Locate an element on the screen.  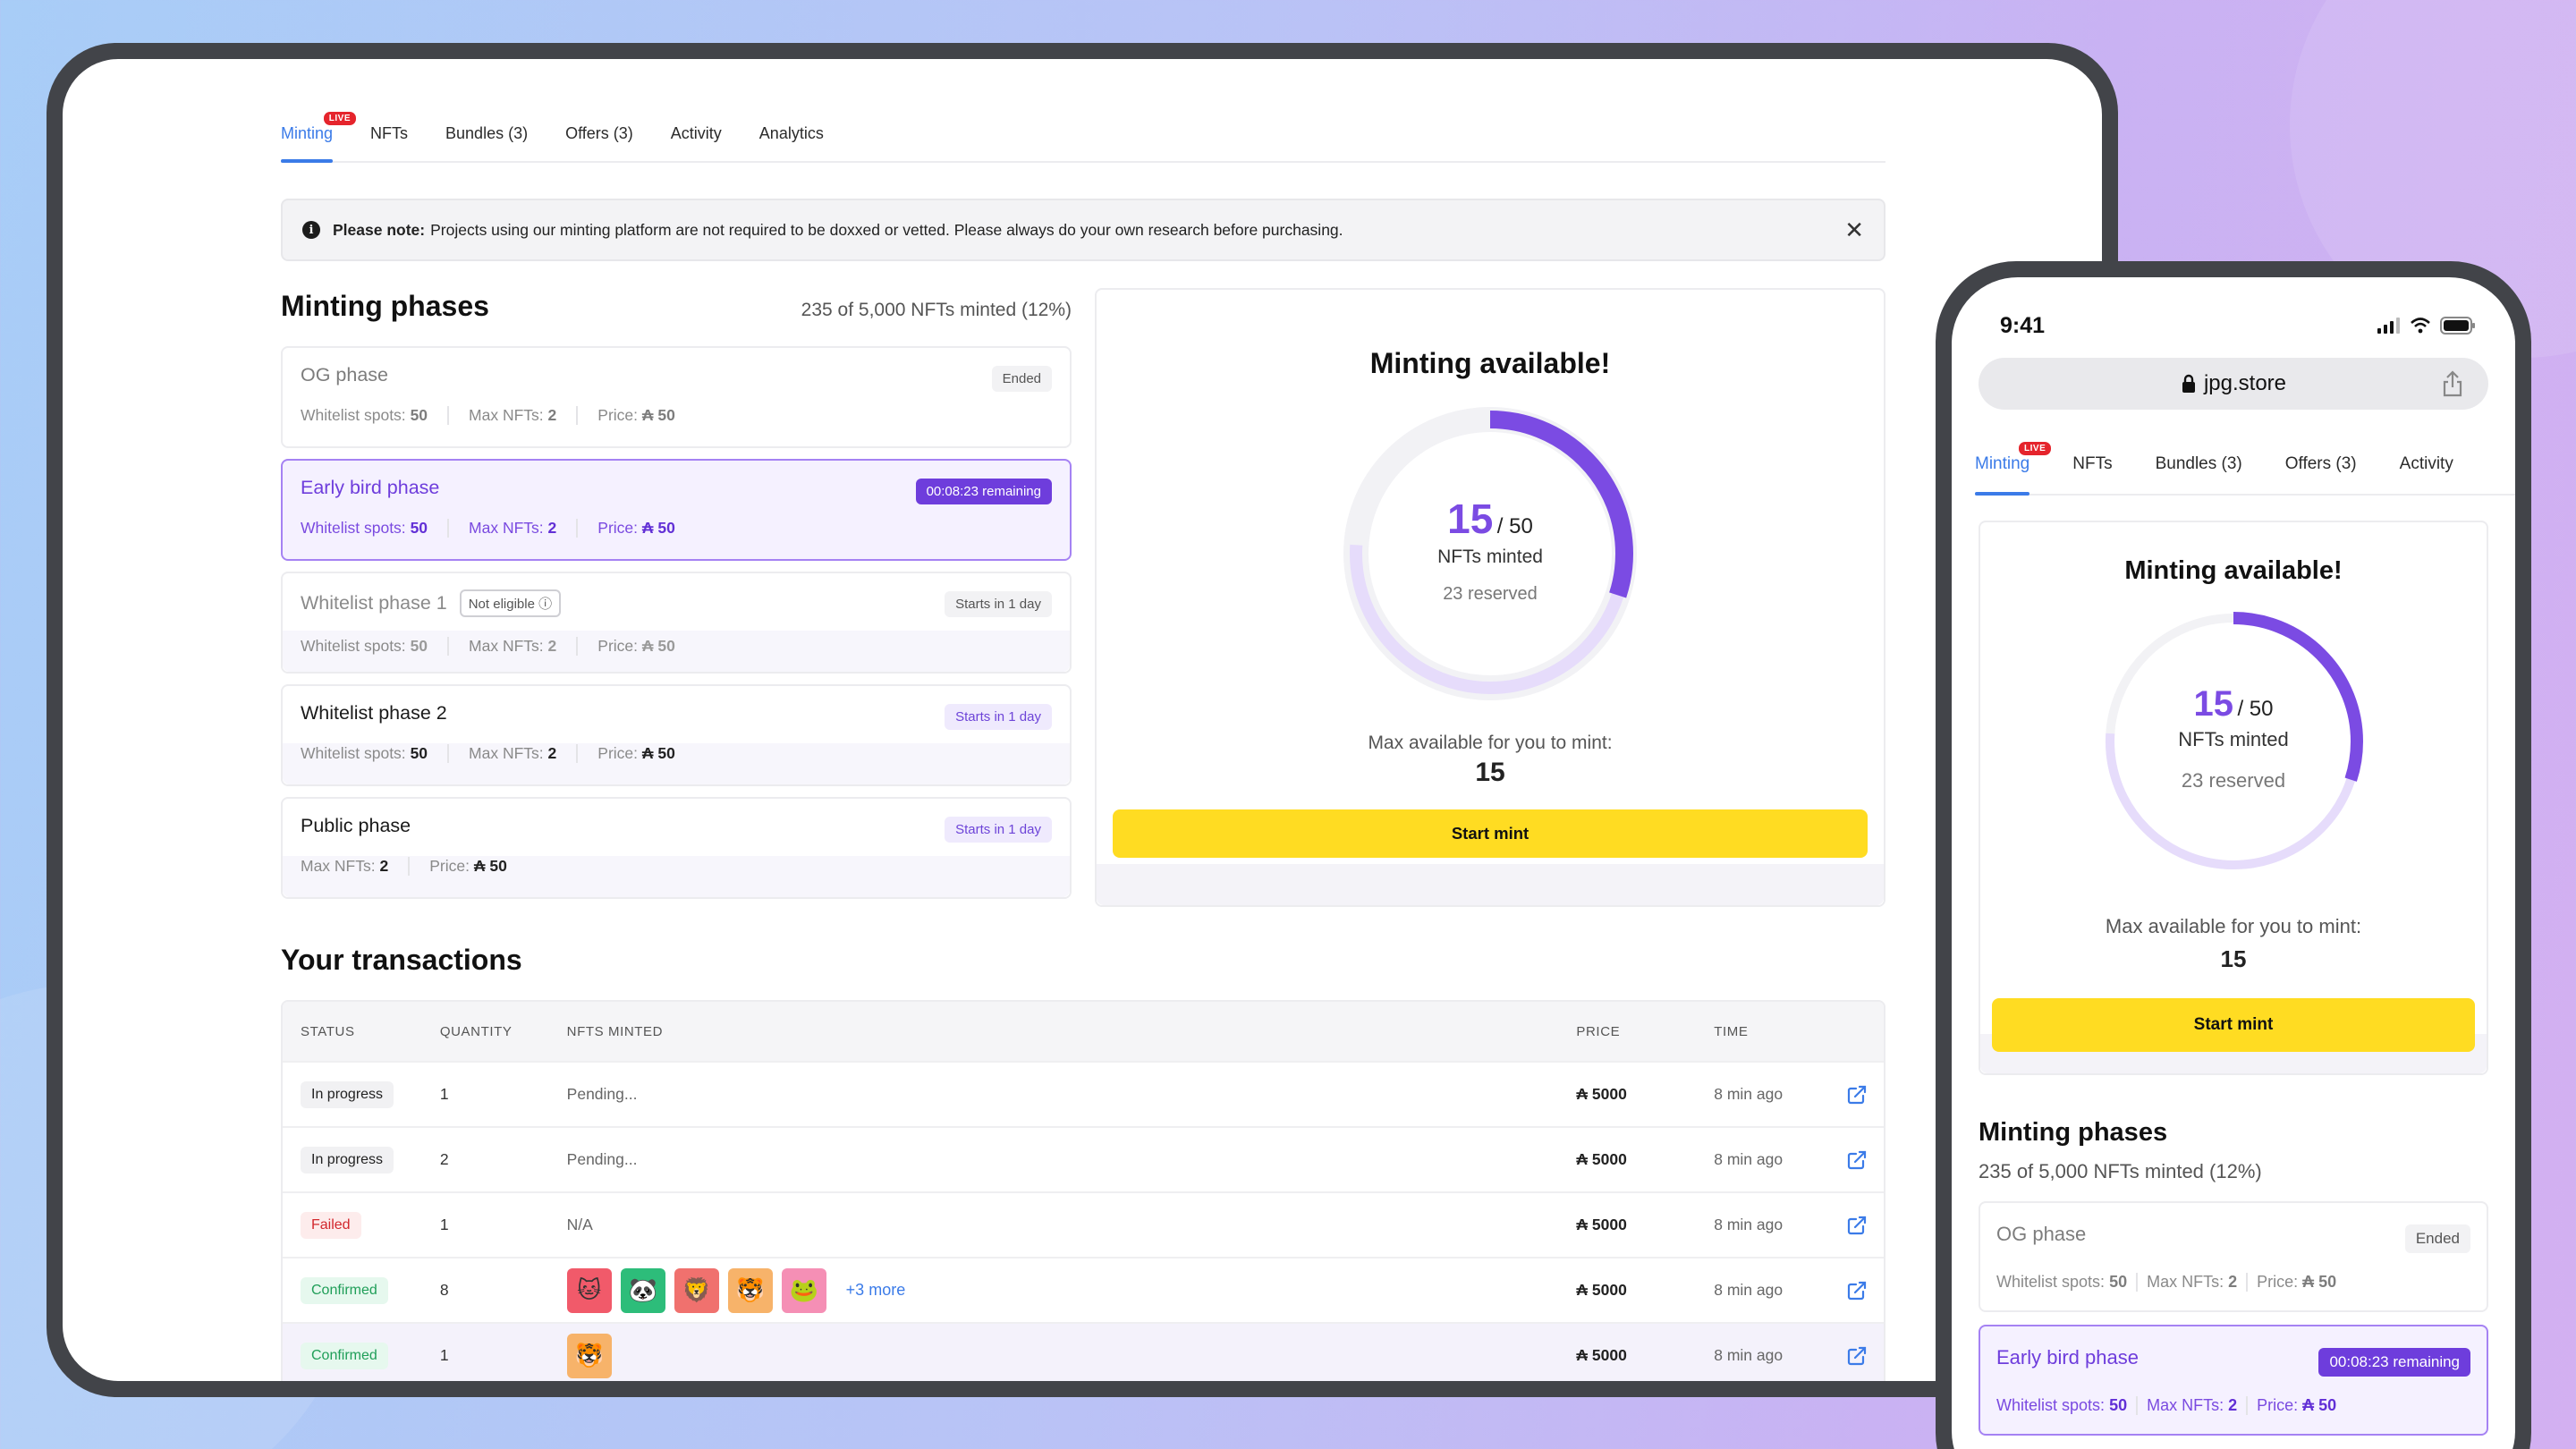
nft-thumbnail: 🐼 is located at coordinates (642, 1290).